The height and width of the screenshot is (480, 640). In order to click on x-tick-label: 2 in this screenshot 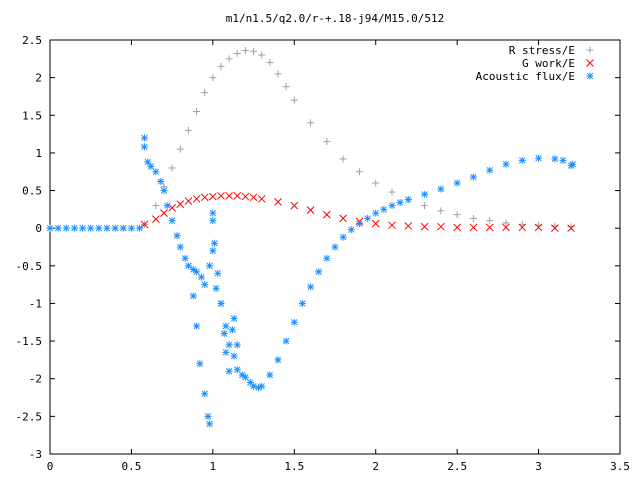, I will do `click(375, 466)`.